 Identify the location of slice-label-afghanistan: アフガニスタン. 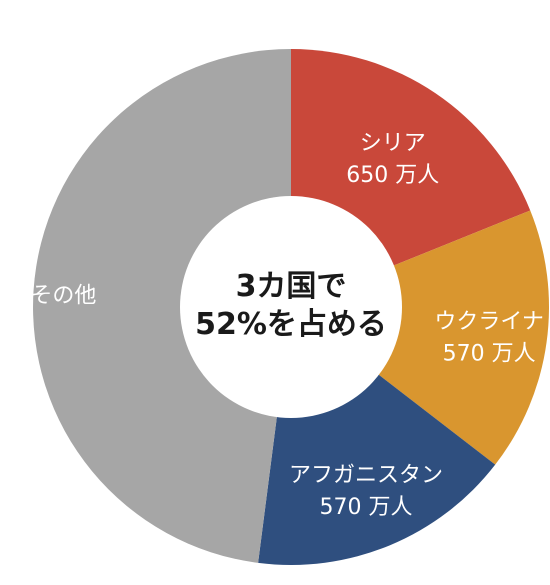
(366, 475).